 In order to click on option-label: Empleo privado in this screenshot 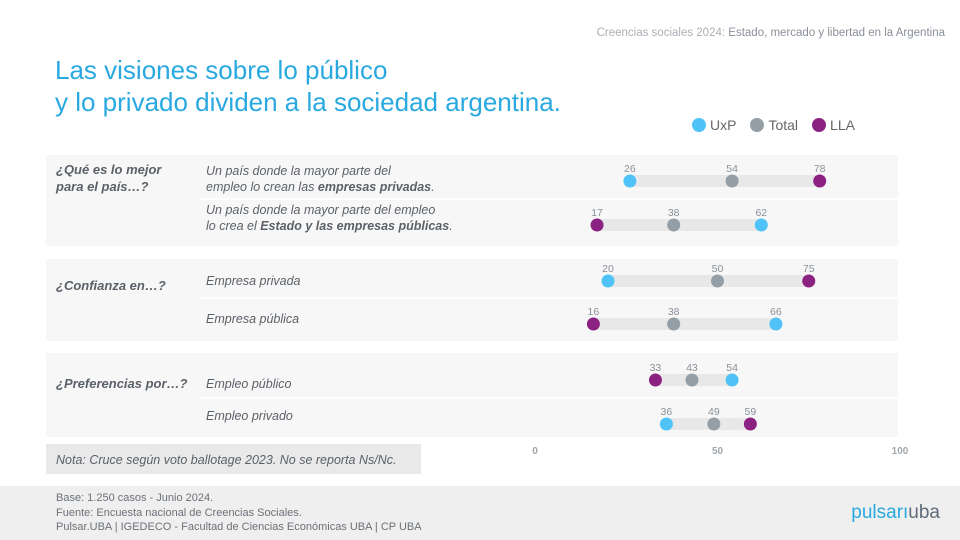, I will do `click(249, 416)`.